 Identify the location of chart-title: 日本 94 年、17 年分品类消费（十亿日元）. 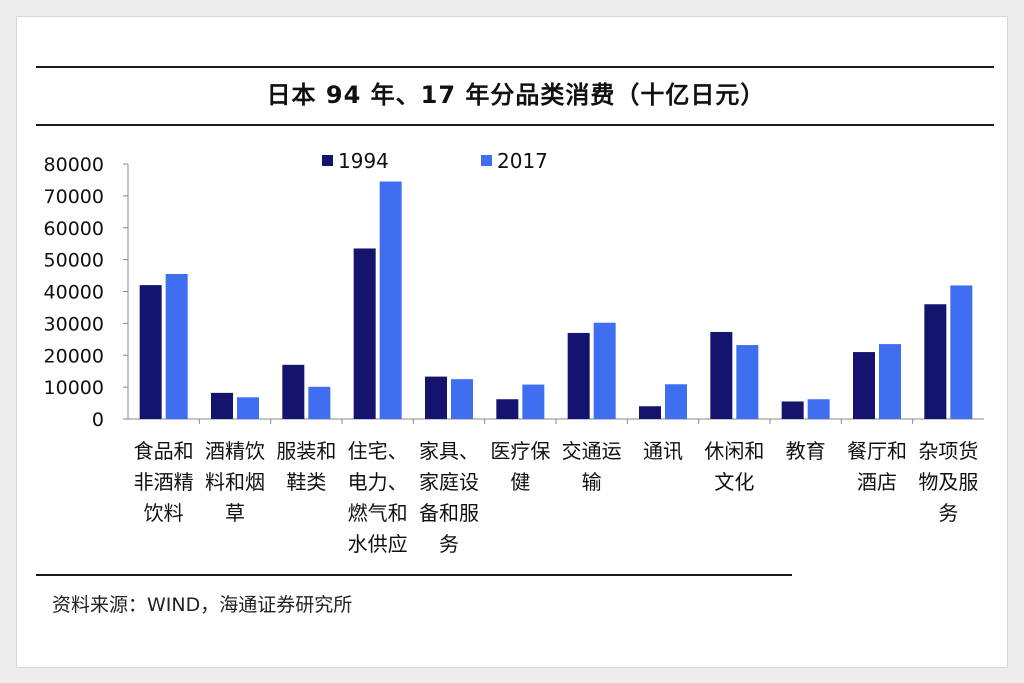
(516, 95).